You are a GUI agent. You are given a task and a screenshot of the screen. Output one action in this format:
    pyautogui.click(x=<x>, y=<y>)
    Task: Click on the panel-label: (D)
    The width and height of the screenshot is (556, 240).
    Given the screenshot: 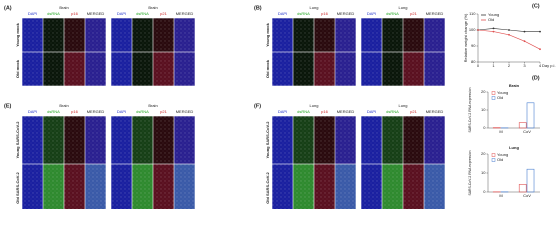 What is the action you would take?
    pyautogui.click(x=536, y=78)
    